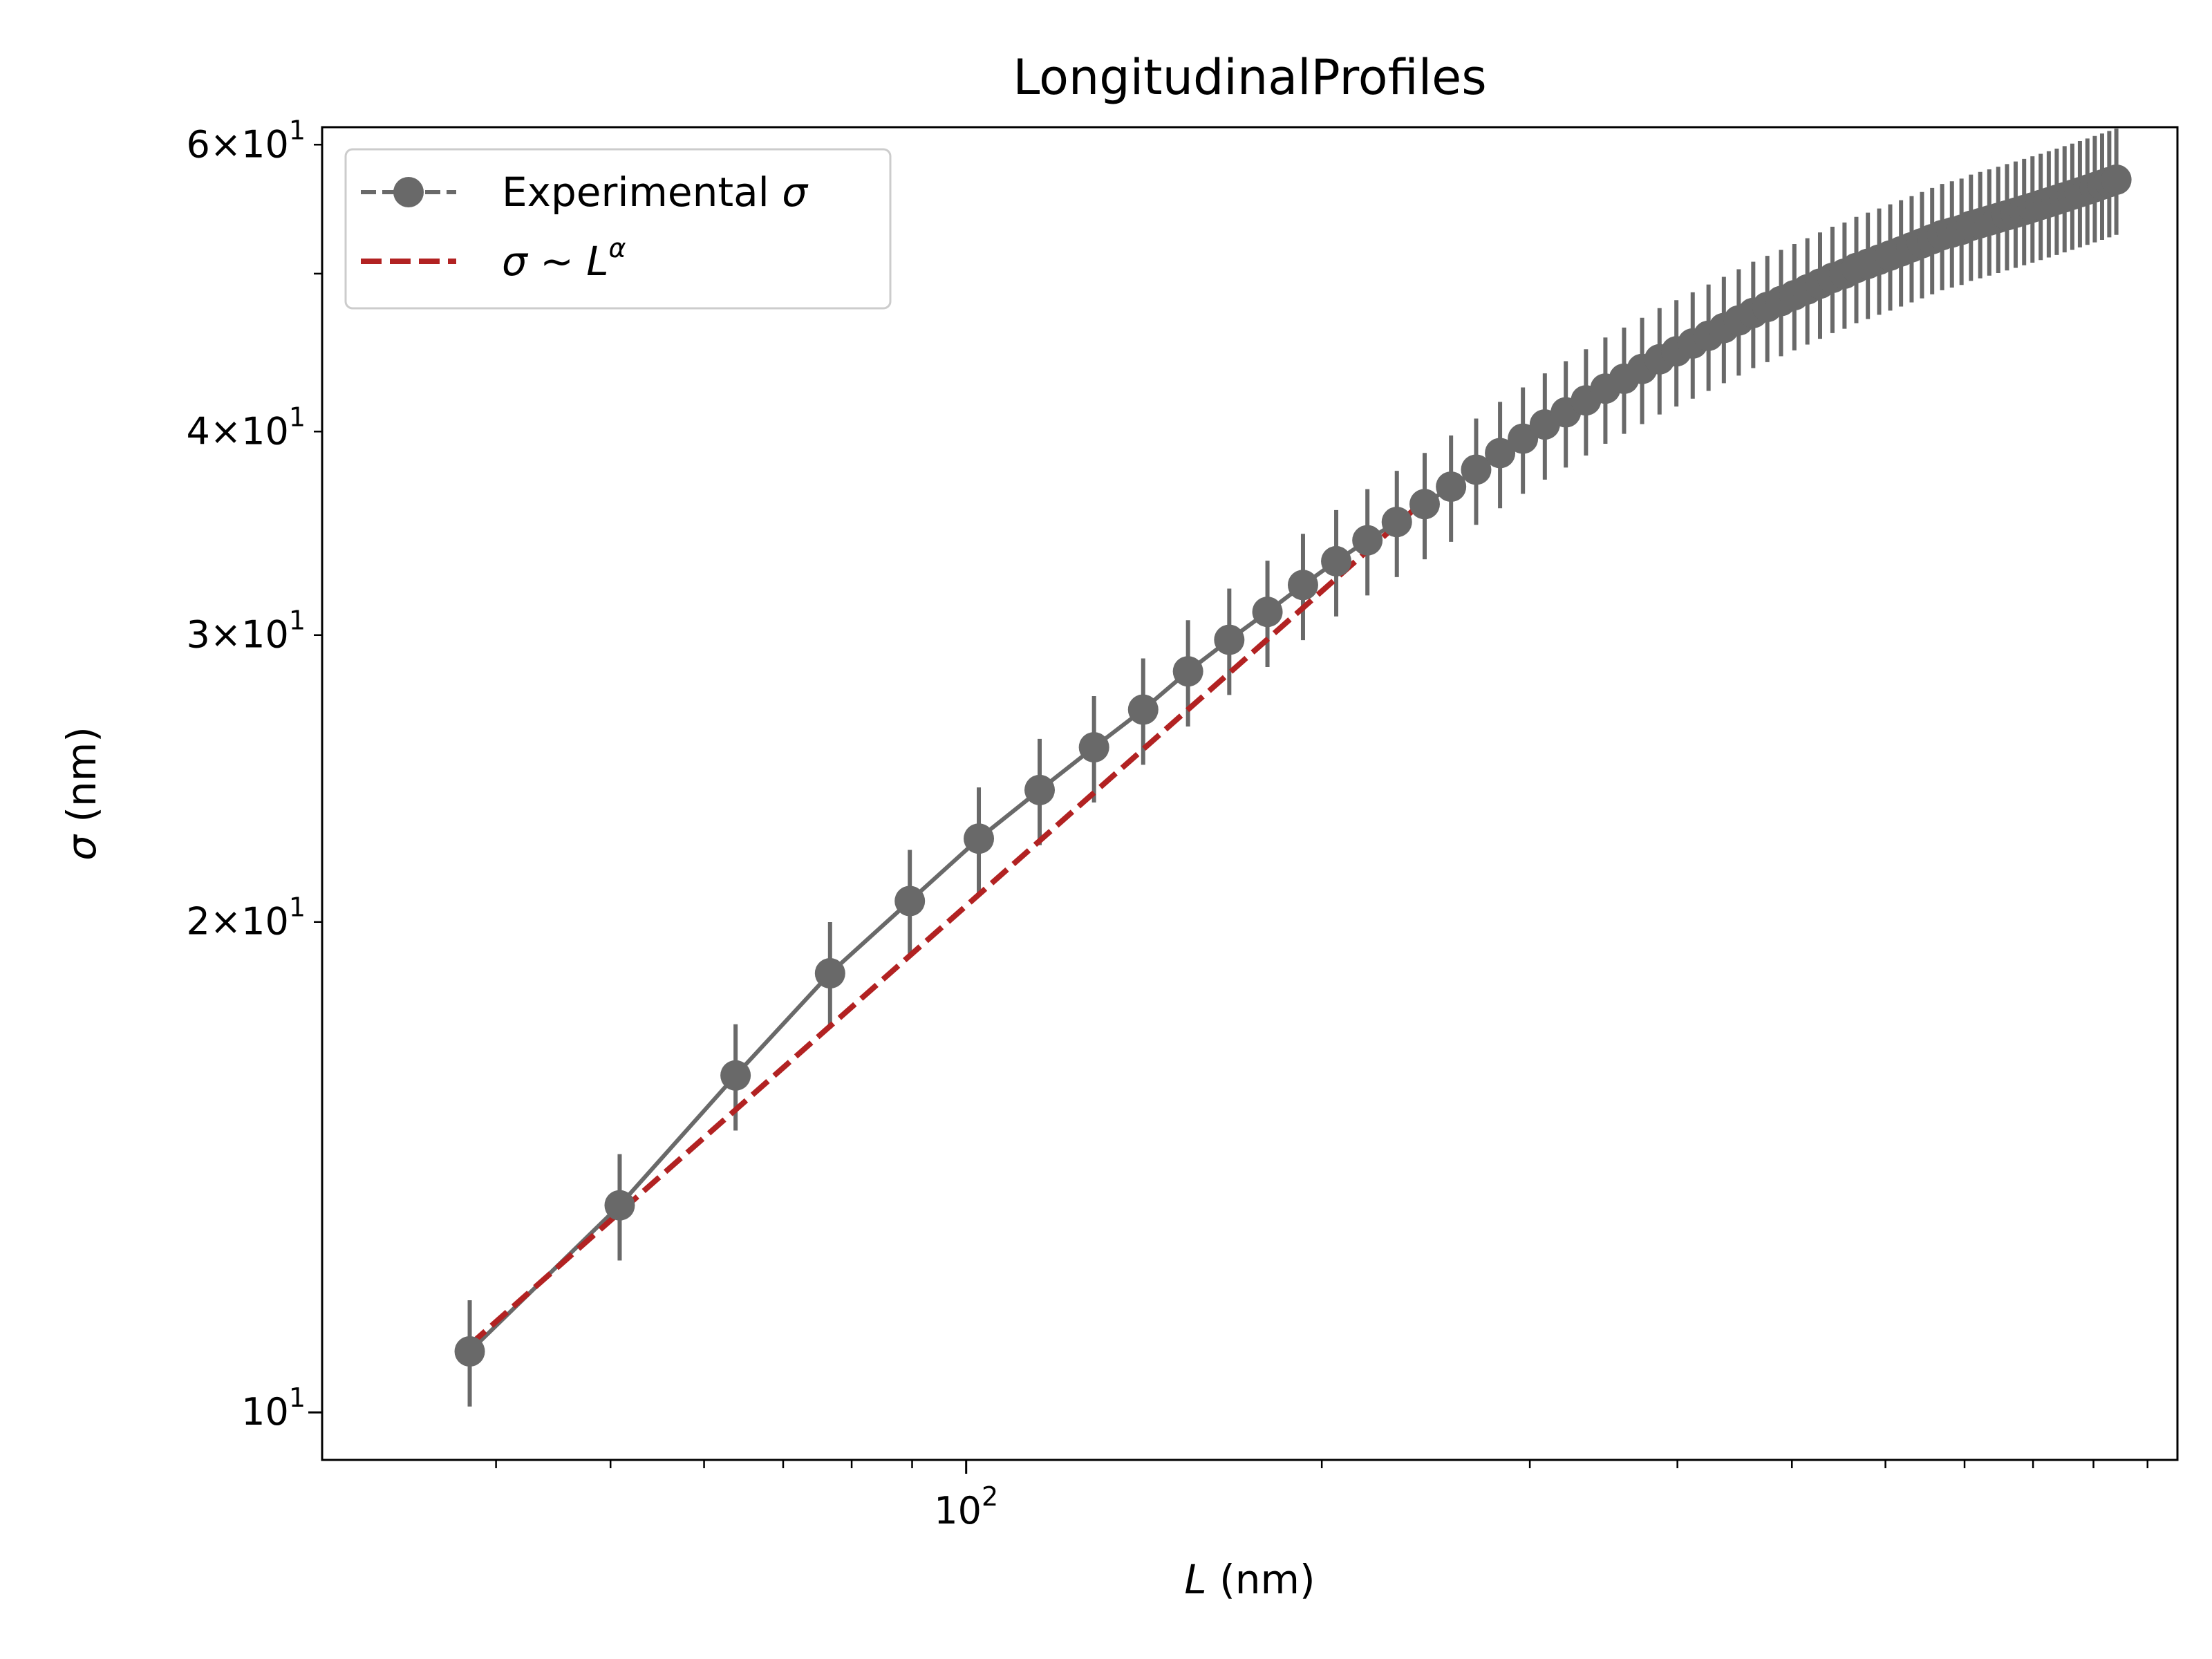 Image resolution: width=2212 pixels, height=1659 pixels. What do you see at coordinates (642, 192) in the screenshot?
I see `legend-experimental-main: Experimental` at bounding box center [642, 192].